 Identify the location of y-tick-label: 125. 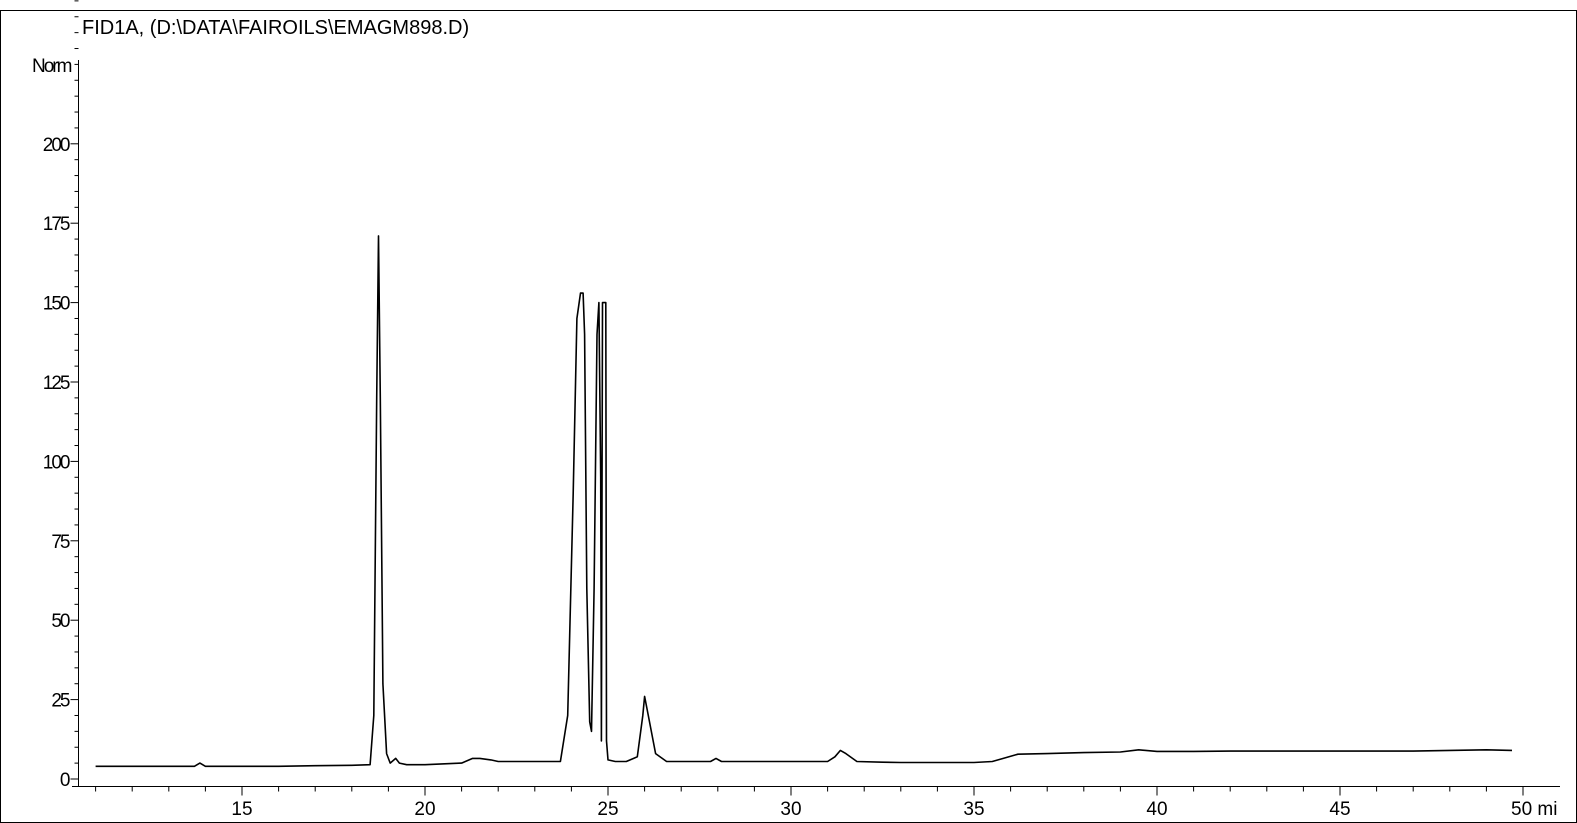
(56, 383).